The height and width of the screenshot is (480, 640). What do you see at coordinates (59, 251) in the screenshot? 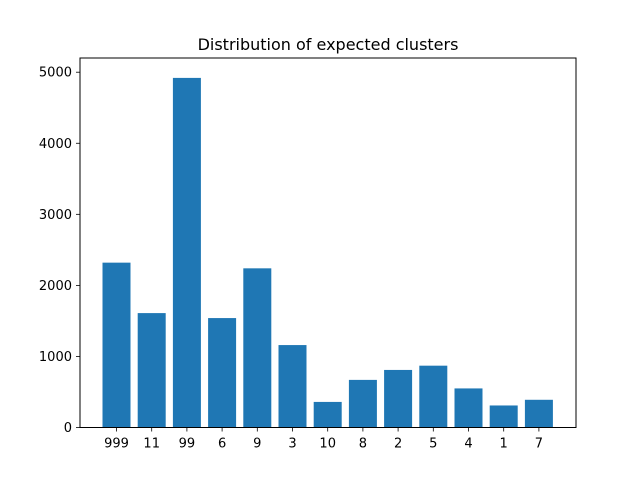
I see `y-axis: 0 1000 2000 3000 4000 5000` at bounding box center [59, 251].